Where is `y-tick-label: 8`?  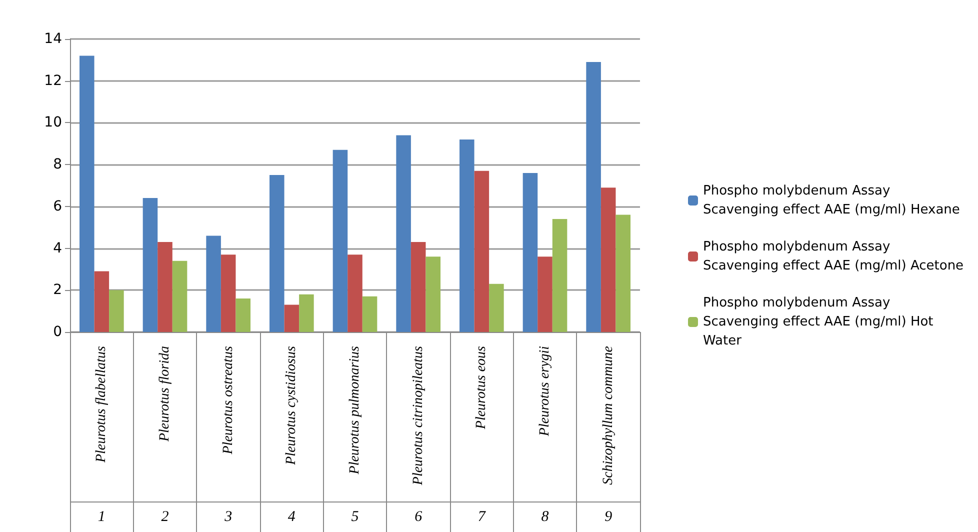
y-tick-label: 8 is located at coordinates (57, 164).